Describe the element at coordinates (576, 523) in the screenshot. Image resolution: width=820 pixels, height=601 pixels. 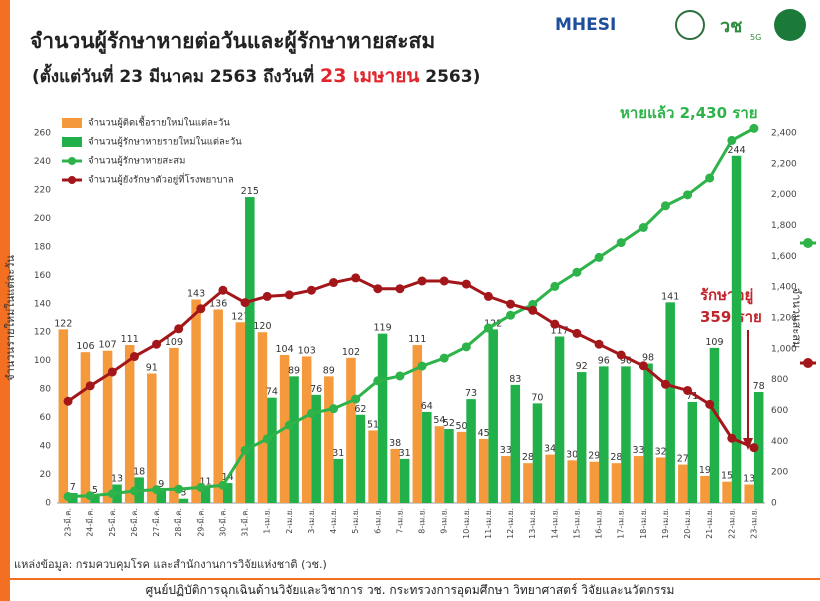
I see `x-tick-label: 15-เม.ย.` at that location.